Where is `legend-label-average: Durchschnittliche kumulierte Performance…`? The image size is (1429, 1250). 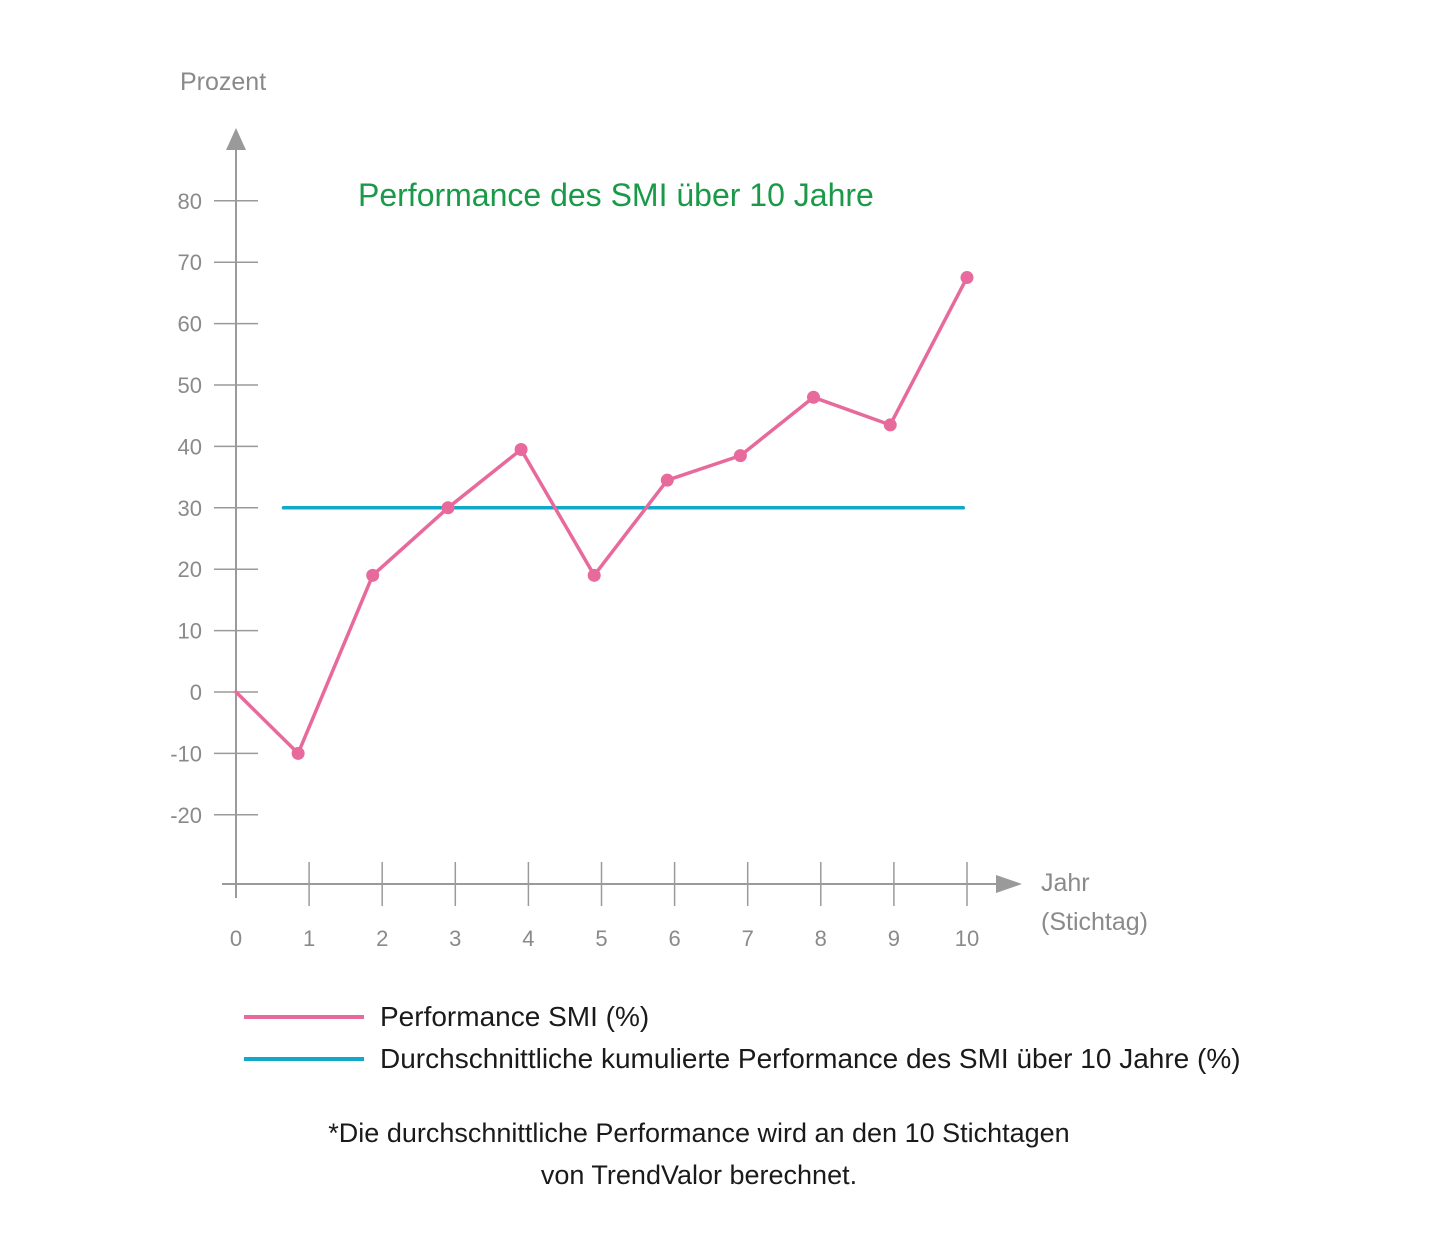 legend-label-average: Durchschnittliche kumulierte Performance… is located at coordinates (810, 1058).